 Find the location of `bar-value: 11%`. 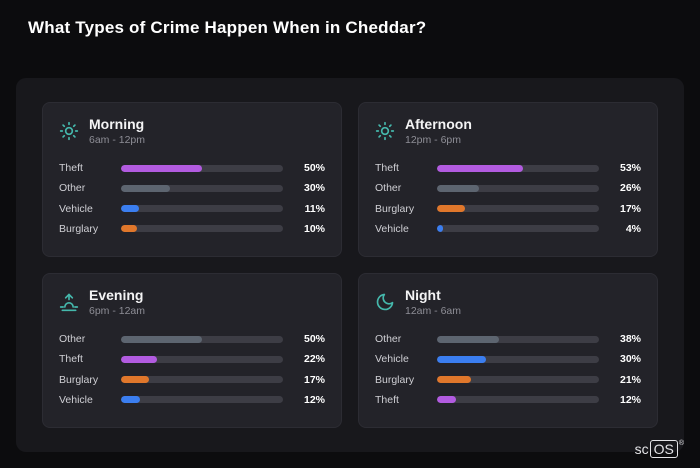

bar-value: 11% is located at coordinates (314, 208).